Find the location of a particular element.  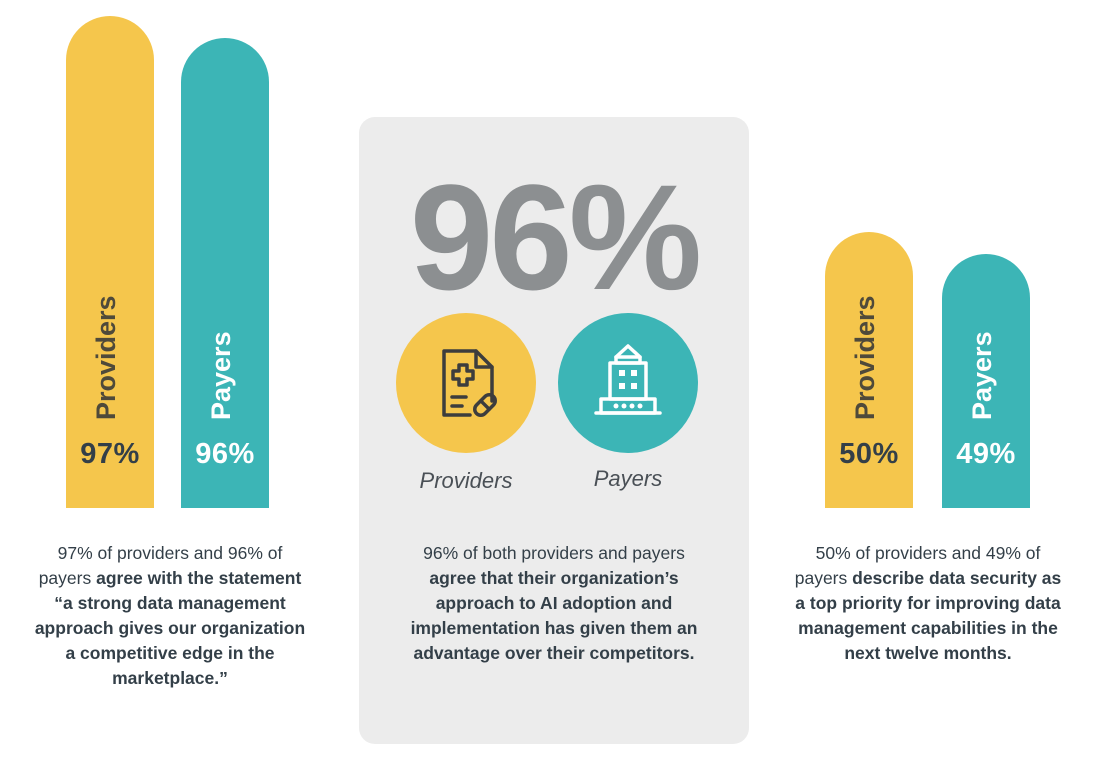

caption-plain: 97% of providers and 96% of payers is located at coordinates (160, 565).